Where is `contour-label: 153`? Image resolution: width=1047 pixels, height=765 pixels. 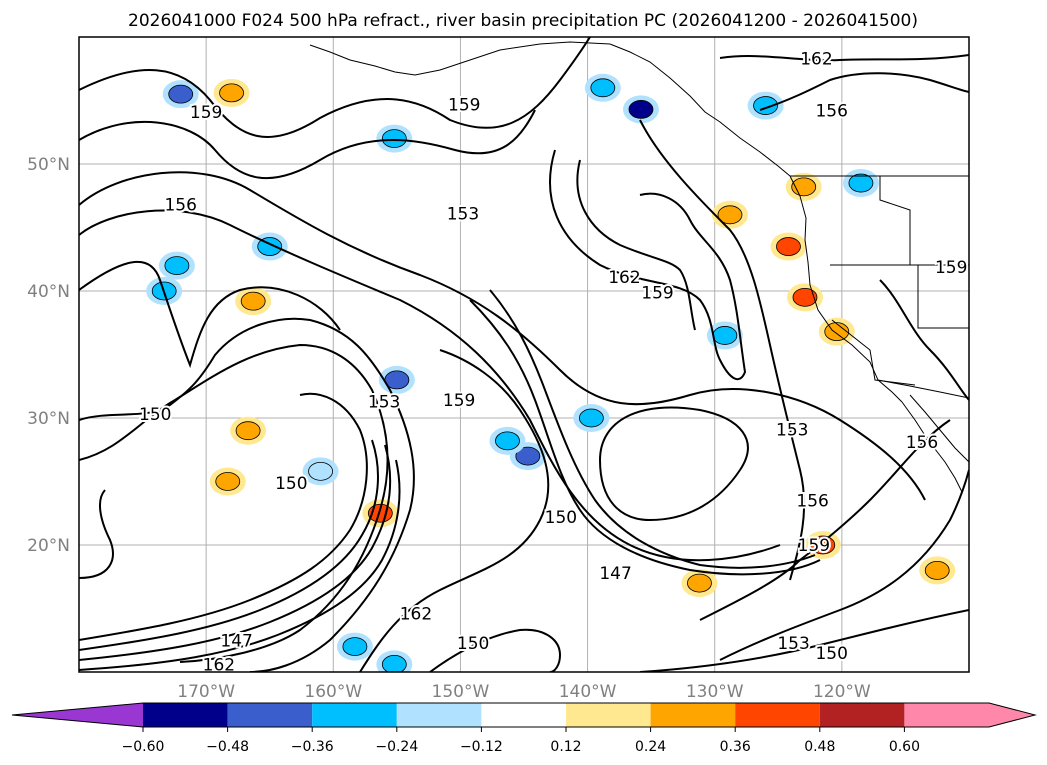
contour-label: 153 is located at coordinates (463, 215).